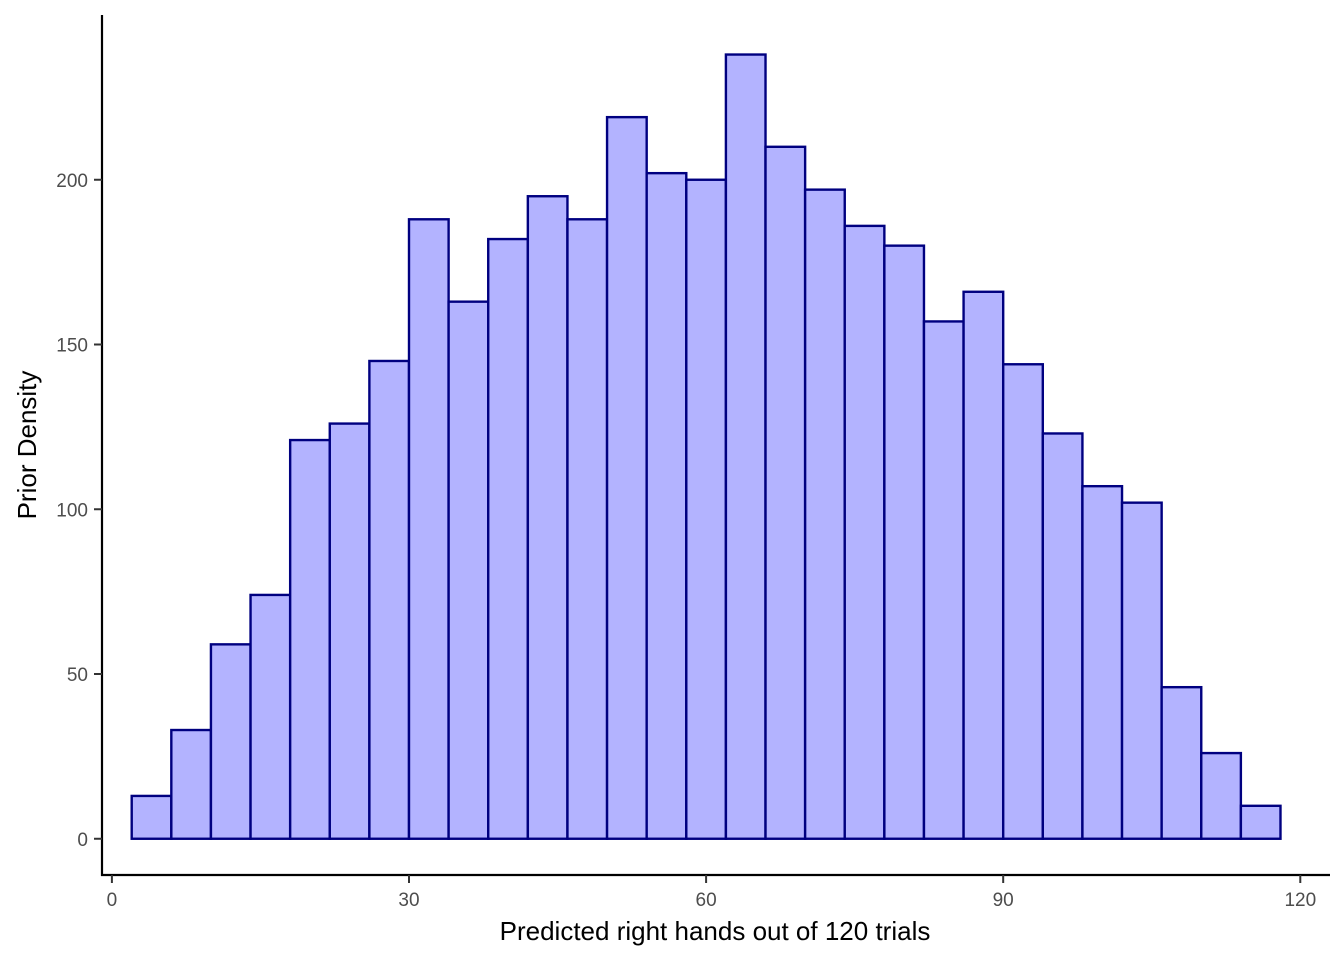 The image size is (1344, 960). I want to click on x-tick-label: 0, so click(112, 900).